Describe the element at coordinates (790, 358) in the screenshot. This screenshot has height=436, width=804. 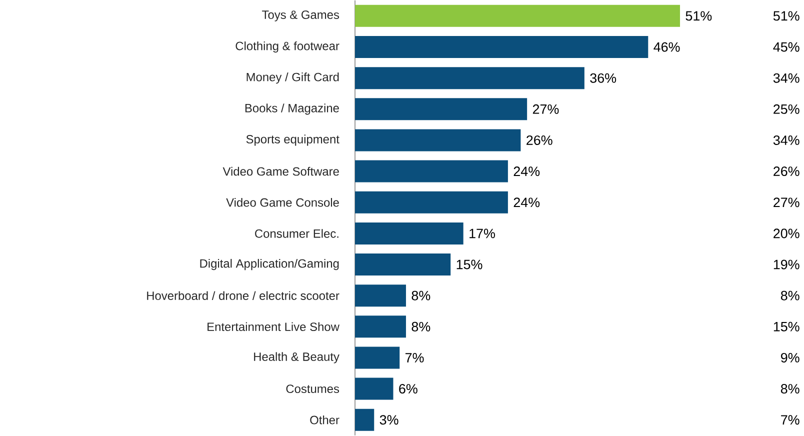
I see `text: 9%` at that location.